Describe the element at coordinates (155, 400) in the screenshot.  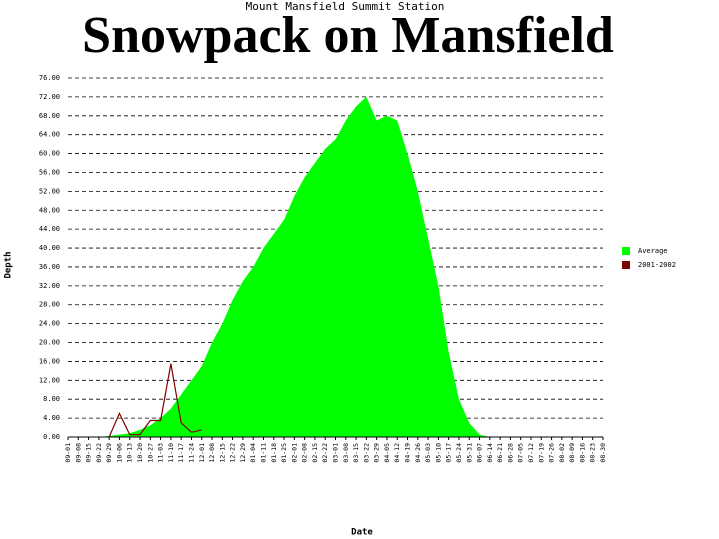
I see `line` at that location.